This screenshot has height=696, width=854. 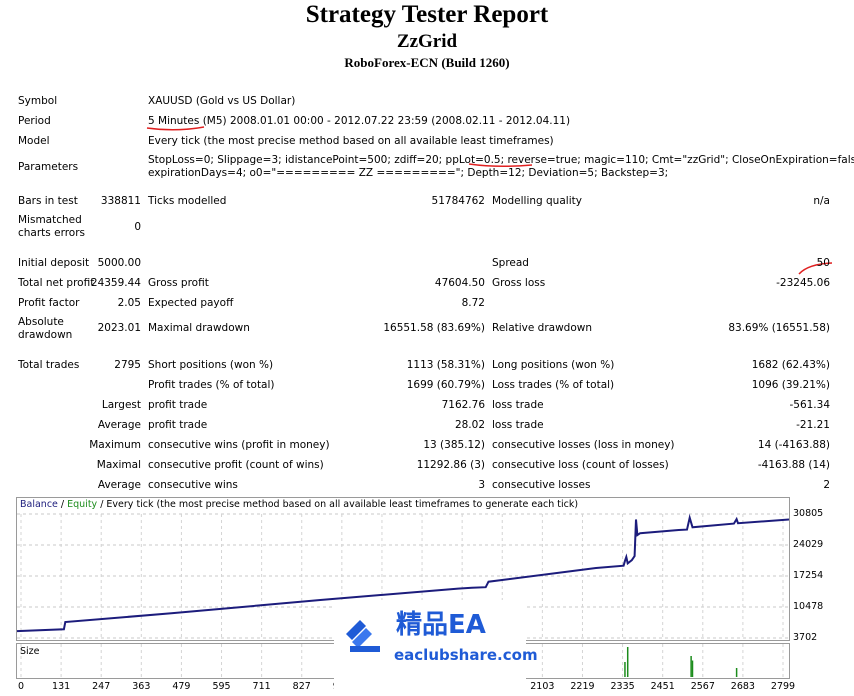 What do you see at coordinates (50, 220) in the screenshot?
I see `mismatched-label-line1: Mismatched` at bounding box center [50, 220].